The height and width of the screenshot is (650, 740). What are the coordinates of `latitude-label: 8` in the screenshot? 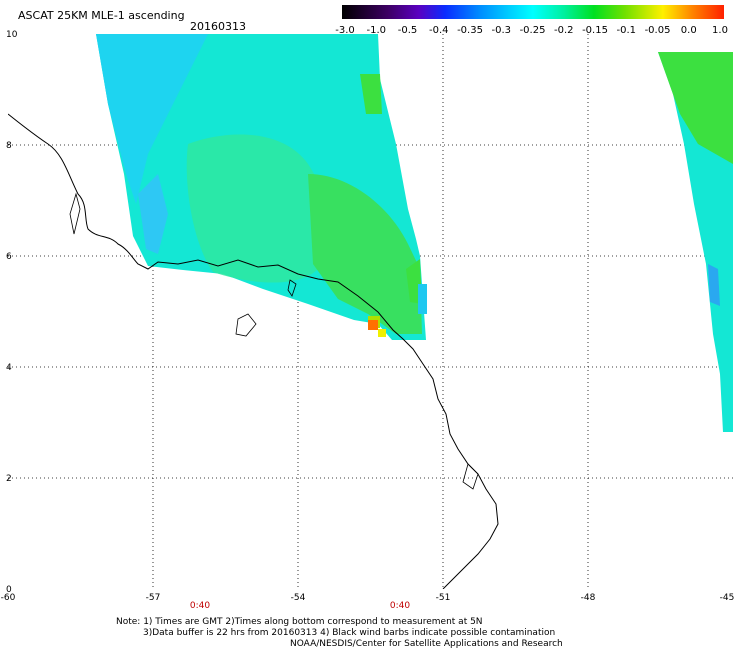 It's located at (9, 146).